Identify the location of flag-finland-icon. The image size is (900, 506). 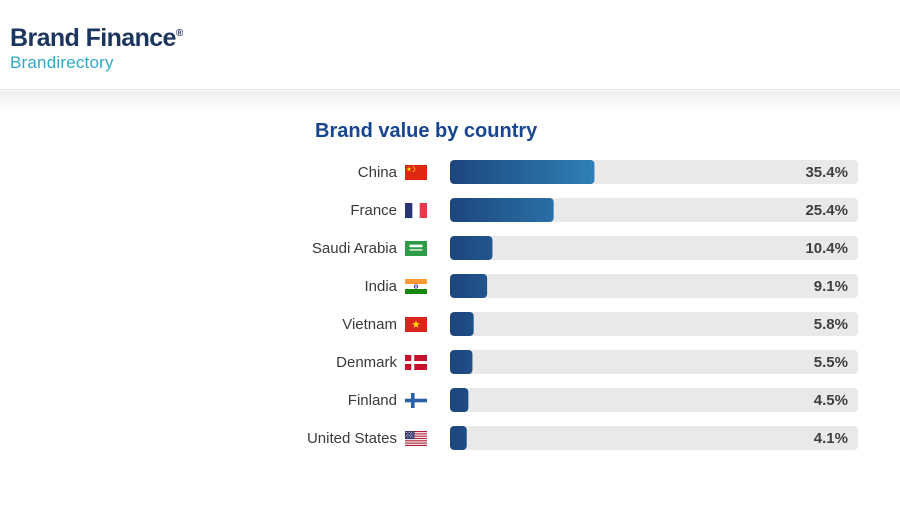
(416, 400).